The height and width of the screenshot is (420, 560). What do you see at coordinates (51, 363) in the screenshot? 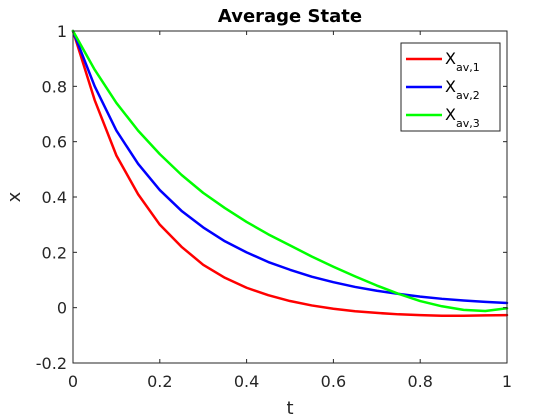
I see `y-tick-label: -0.2` at bounding box center [51, 363].